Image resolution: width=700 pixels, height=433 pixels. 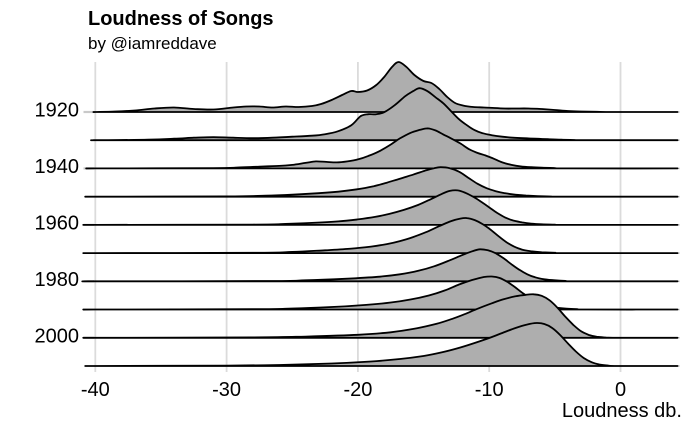 I want to click on chart-title: Loudness of Songs, so click(x=181, y=19).